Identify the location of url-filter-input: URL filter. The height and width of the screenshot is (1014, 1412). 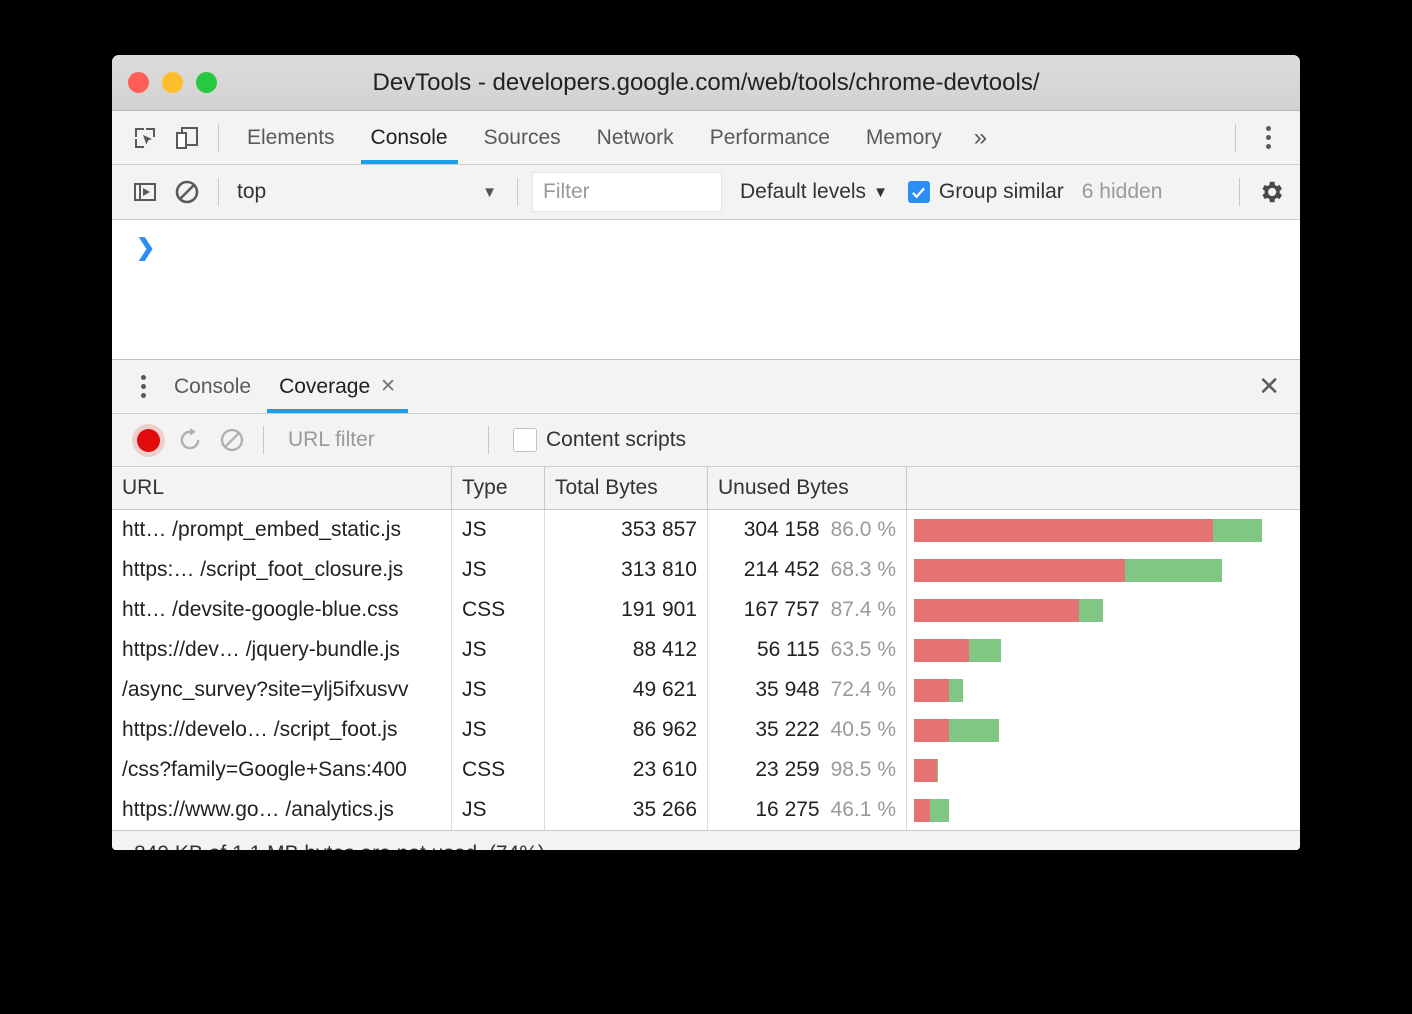
(383, 440).